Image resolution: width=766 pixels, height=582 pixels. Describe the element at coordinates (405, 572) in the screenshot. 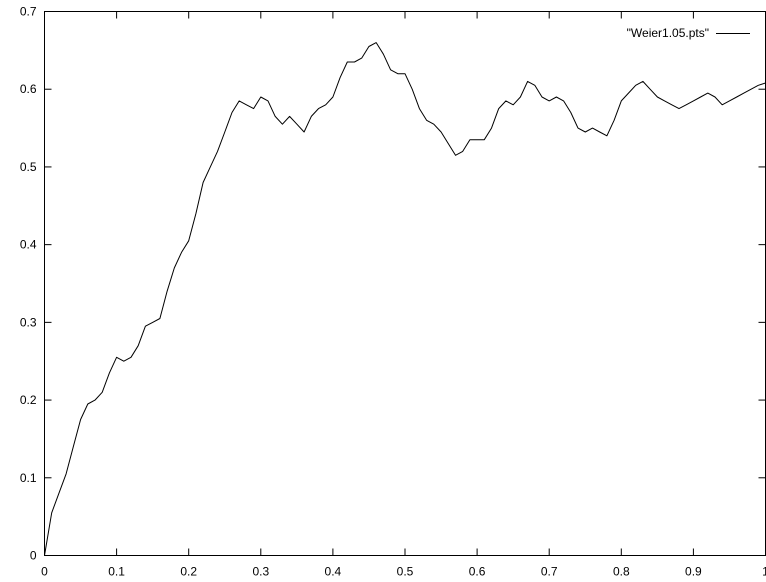

I see `x-tick-label: 0.5` at that location.